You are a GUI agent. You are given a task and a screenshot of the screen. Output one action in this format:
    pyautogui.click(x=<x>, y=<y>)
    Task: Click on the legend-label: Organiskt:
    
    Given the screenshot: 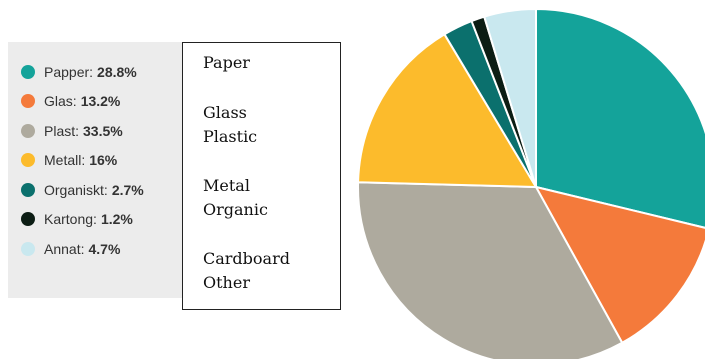 What is the action you would take?
    pyautogui.click(x=76, y=189)
    